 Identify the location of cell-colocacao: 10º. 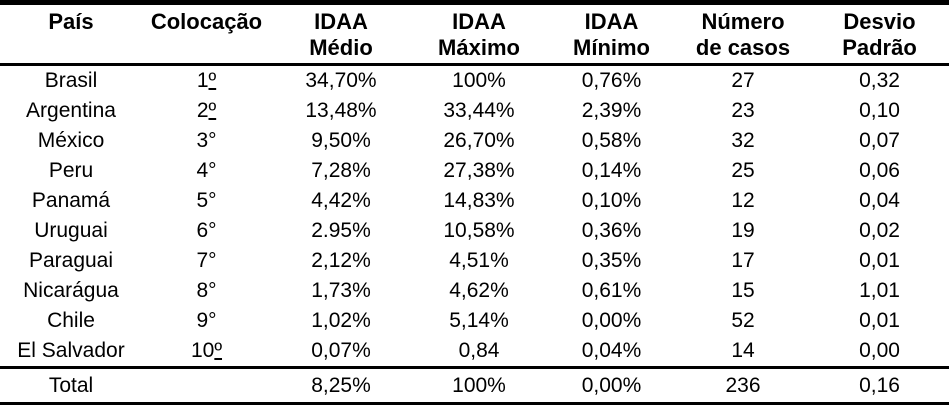
(206, 350).